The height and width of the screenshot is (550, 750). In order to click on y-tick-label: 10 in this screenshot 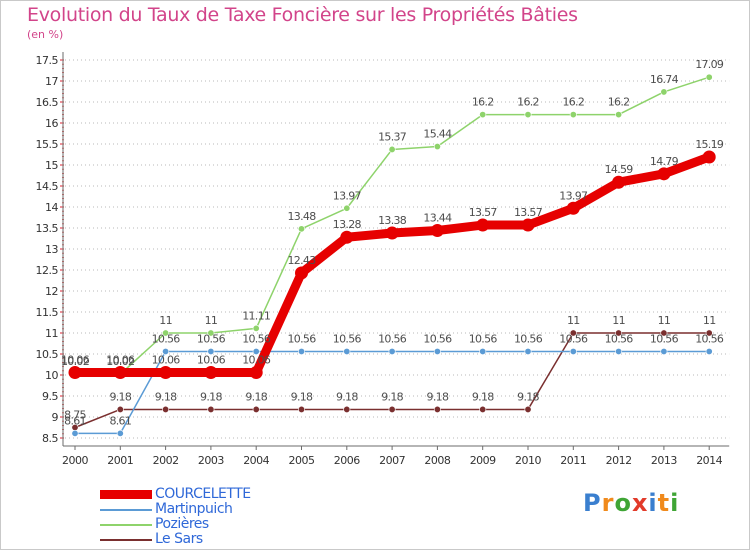, I will do `click(51, 375)`.